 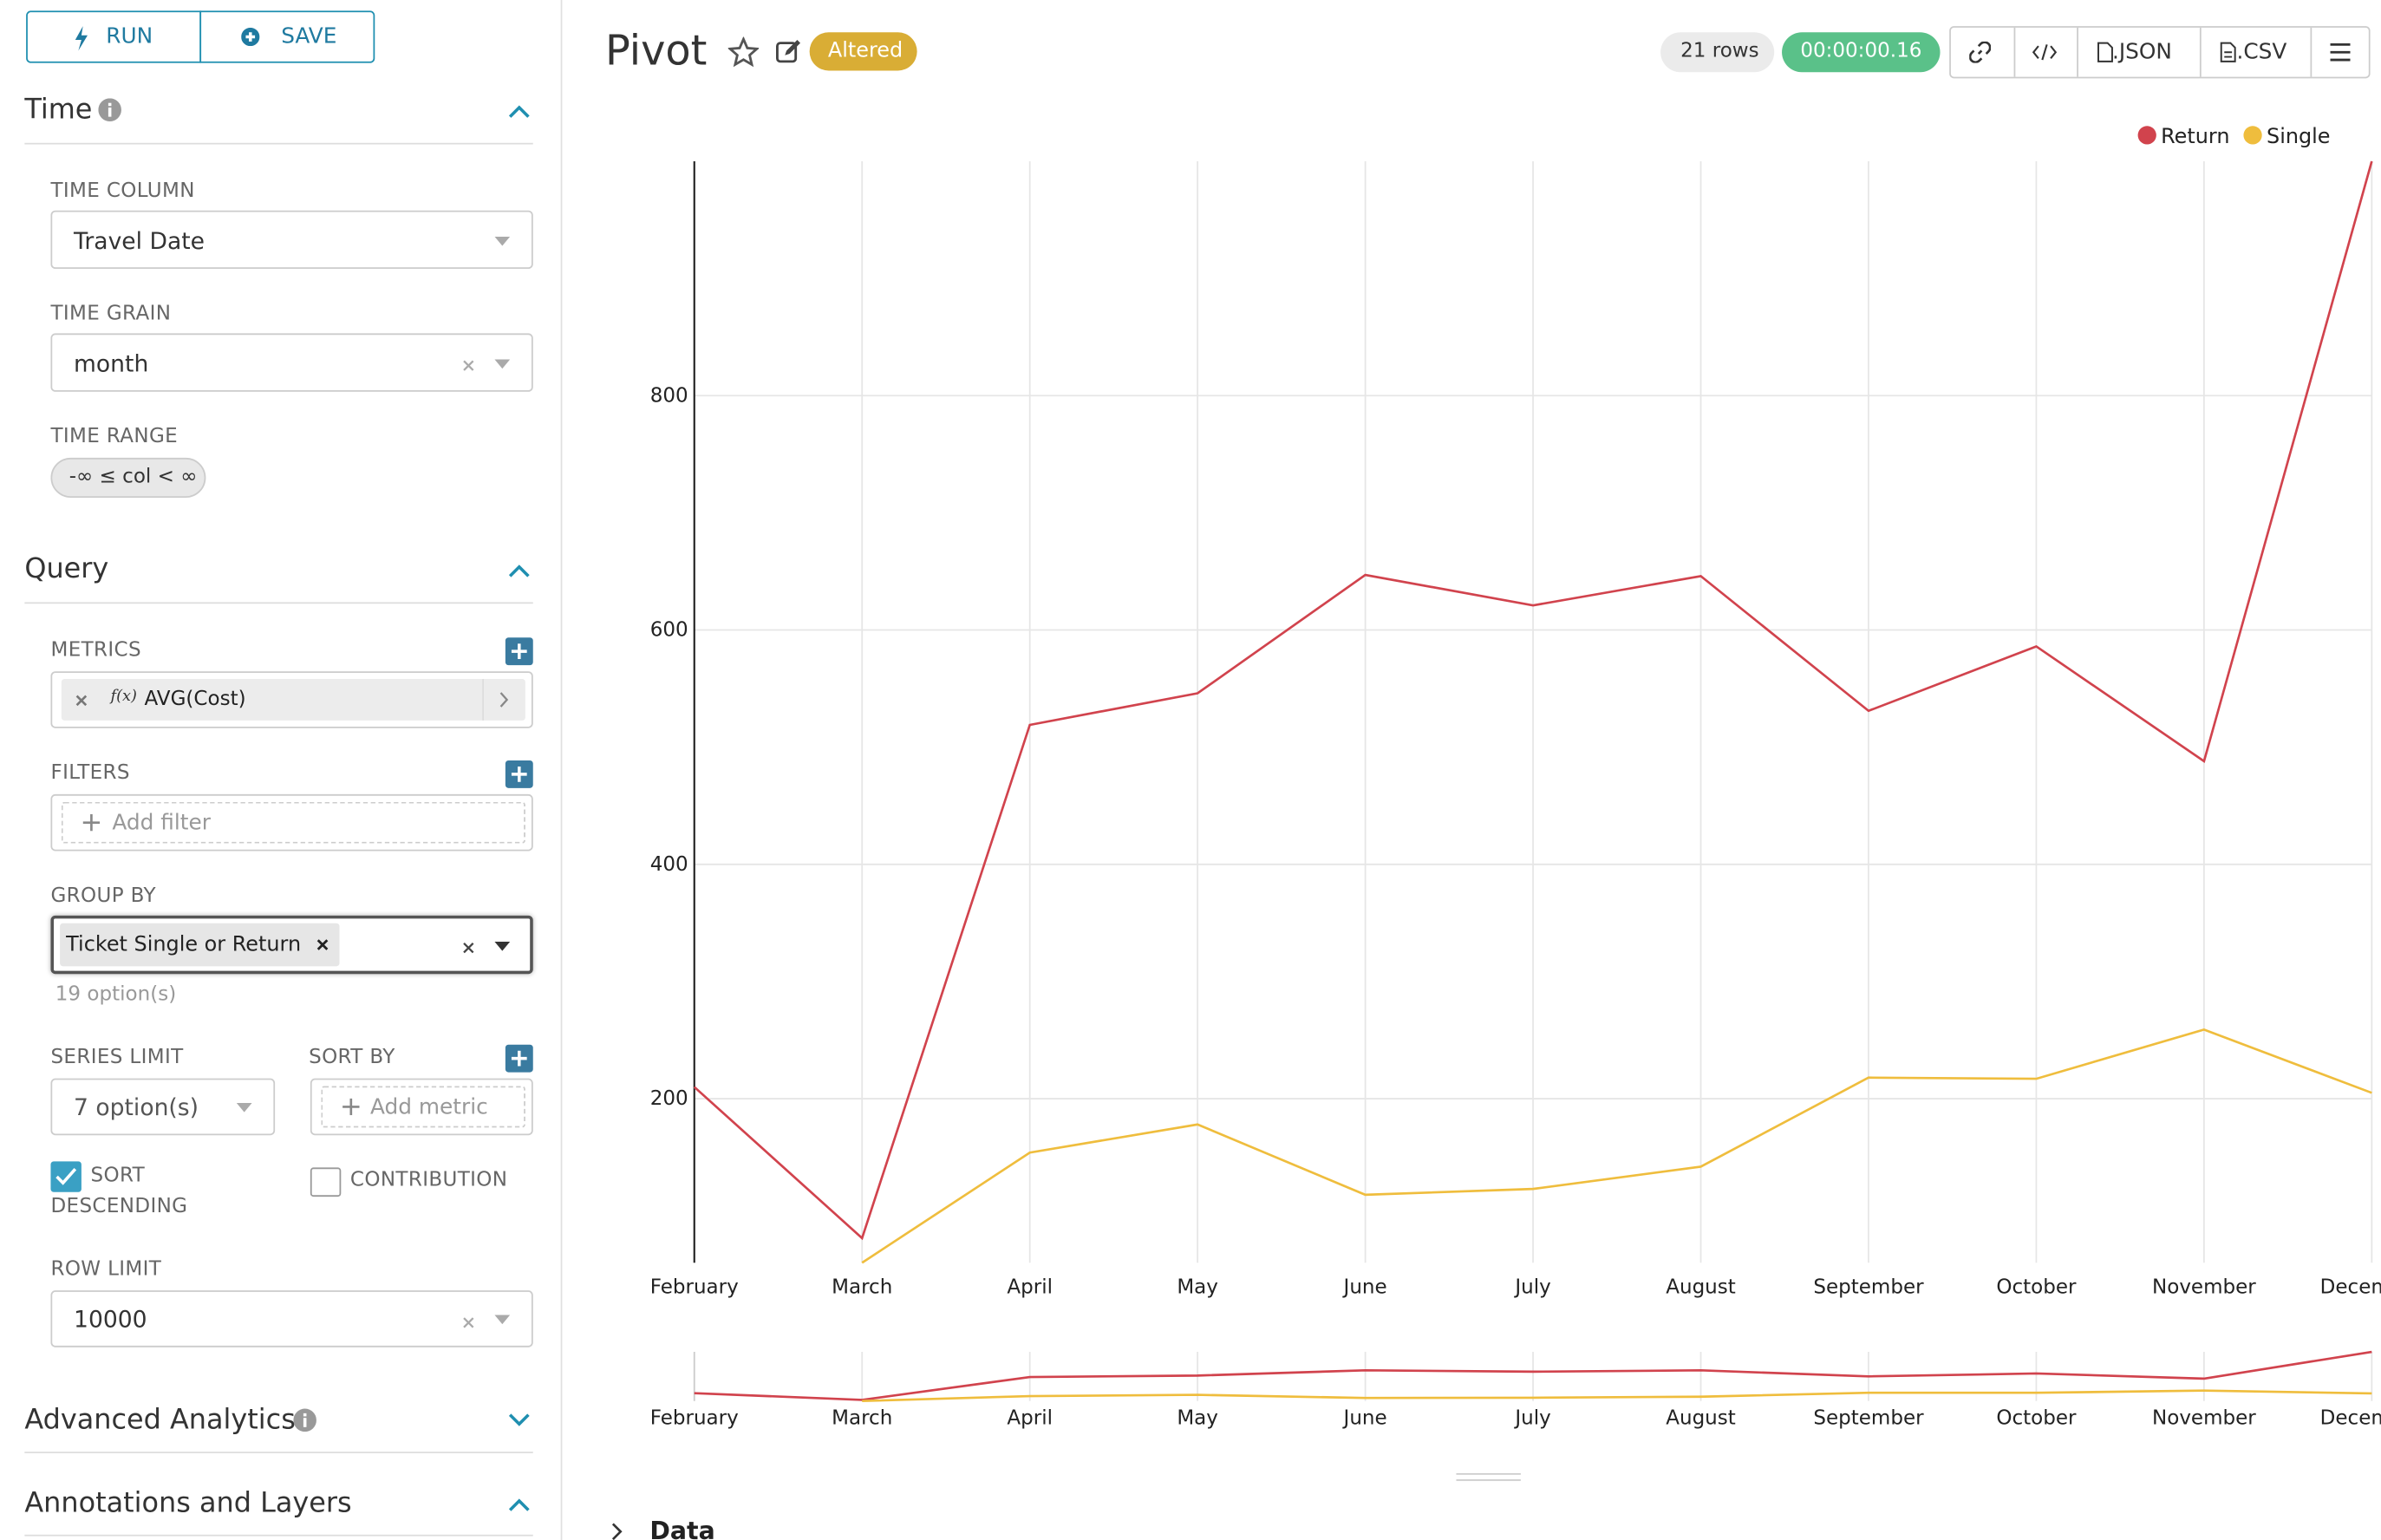 I want to click on brush-tick-label: February, so click(x=695, y=1417).